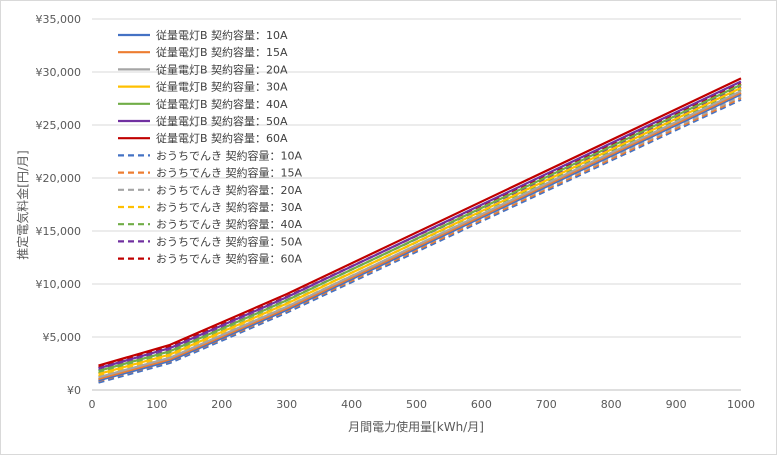 The image size is (777, 455). What do you see at coordinates (229, 241) in the screenshot?
I see `legend-label: おうちでんき 契約容量：50A` at bounding box center [229, 241].